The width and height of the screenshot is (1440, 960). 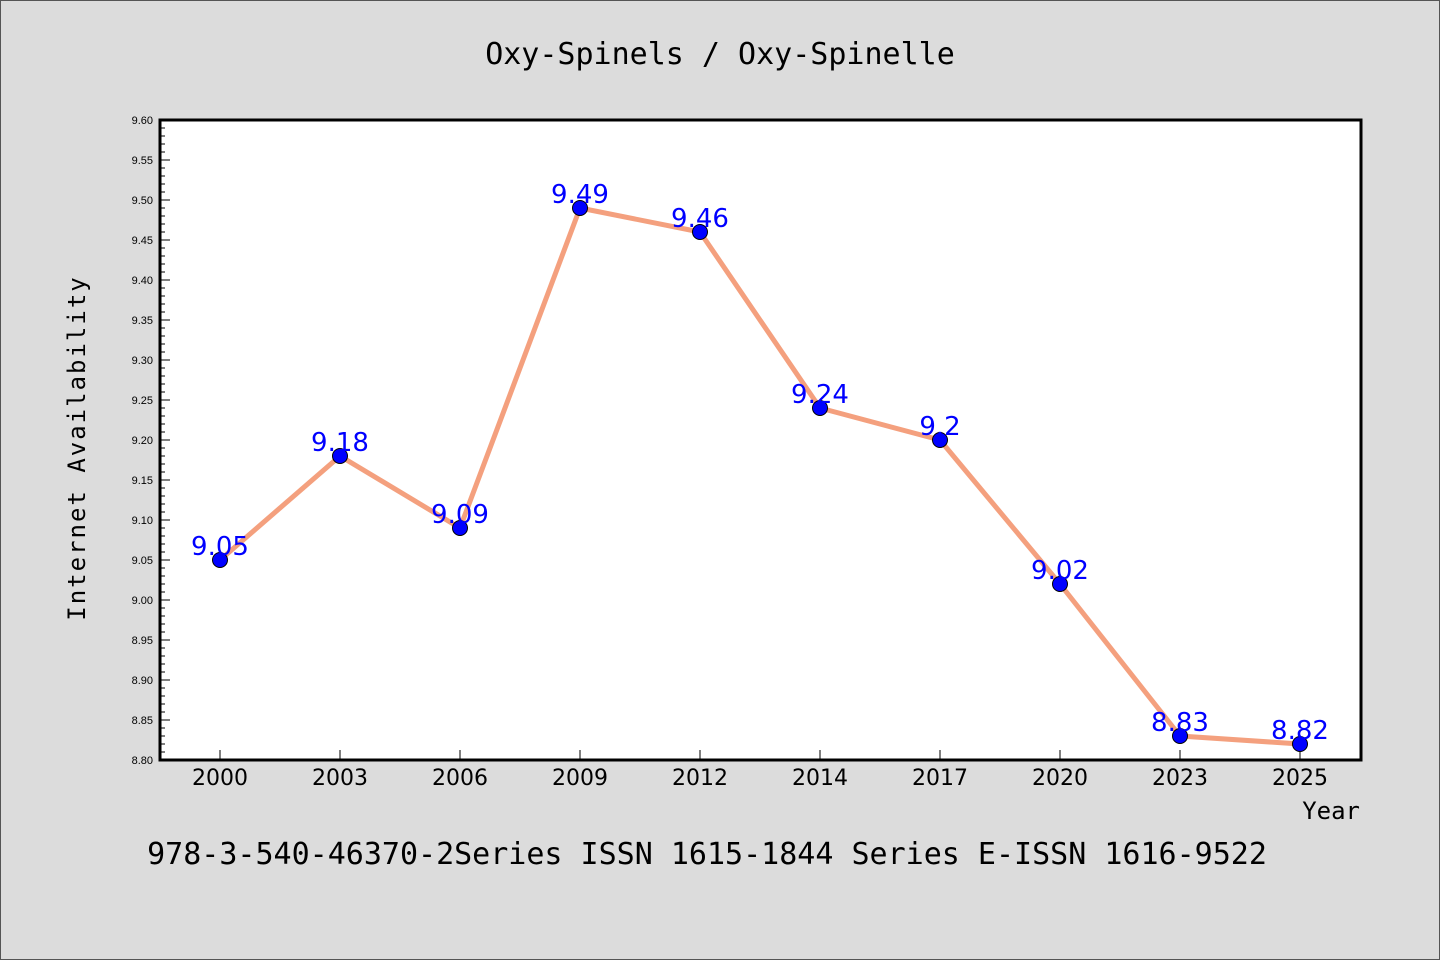 I want to click on data-label: 9.02, so click(x=1060, y=571).